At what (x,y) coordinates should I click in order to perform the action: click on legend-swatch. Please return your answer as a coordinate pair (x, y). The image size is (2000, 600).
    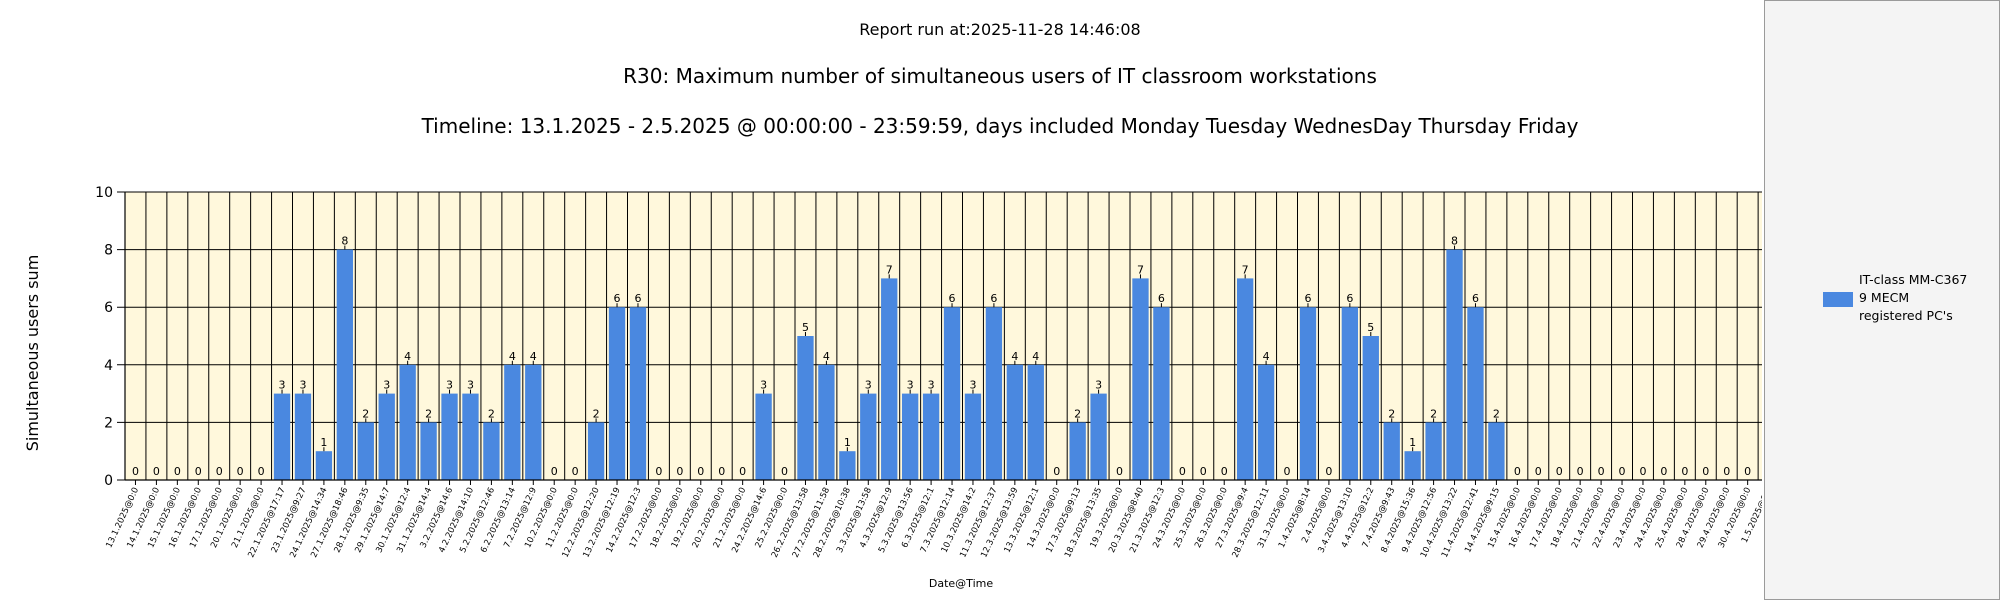
    Looking at the image, I should click on (1838, 299).